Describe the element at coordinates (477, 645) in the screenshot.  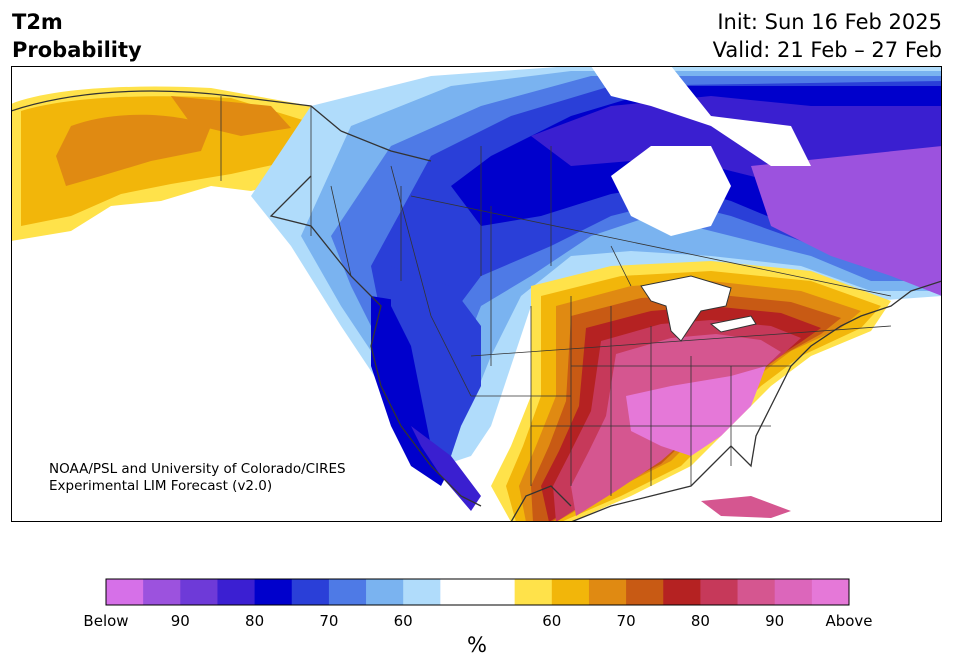
I see `colorbar-unit: %` at that location.